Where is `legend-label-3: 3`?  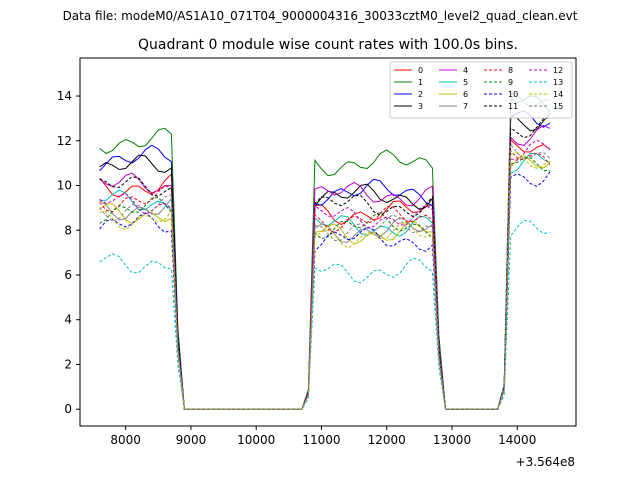
legend-label-3: 3 is located at coordinates (420, 106).